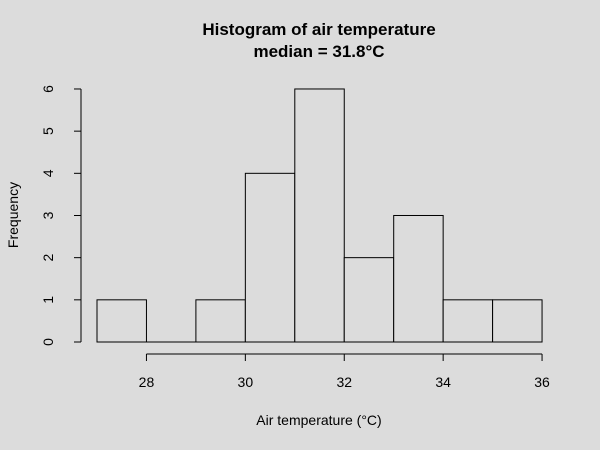  I want to click on x-tick-label: 34, so click(443, 382).